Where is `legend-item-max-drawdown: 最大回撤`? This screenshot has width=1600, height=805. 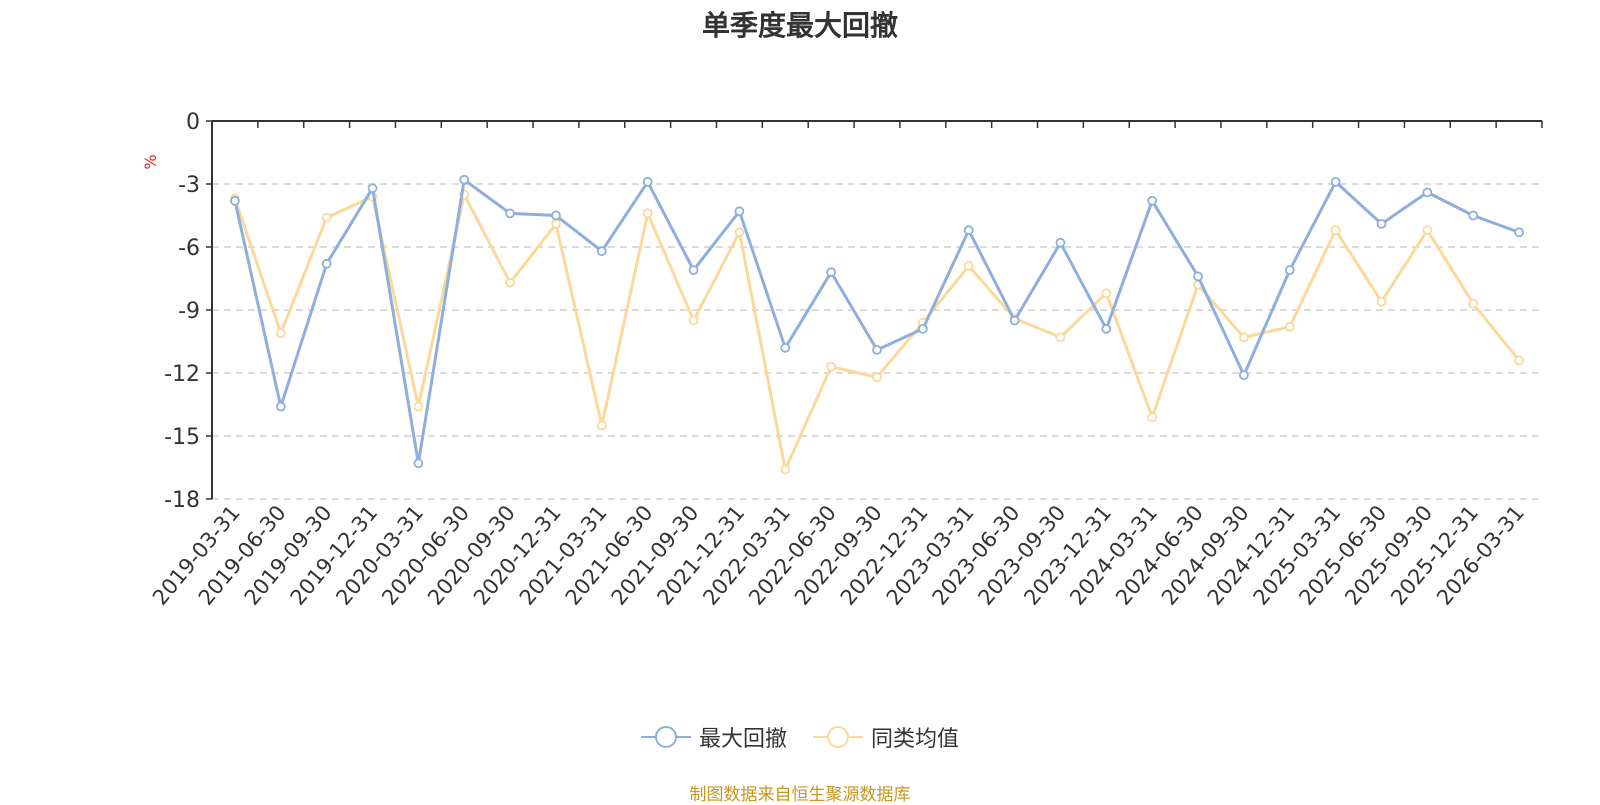
legend-item-max-drawdown: 最大回撤 is located at coordinates (713, 737).